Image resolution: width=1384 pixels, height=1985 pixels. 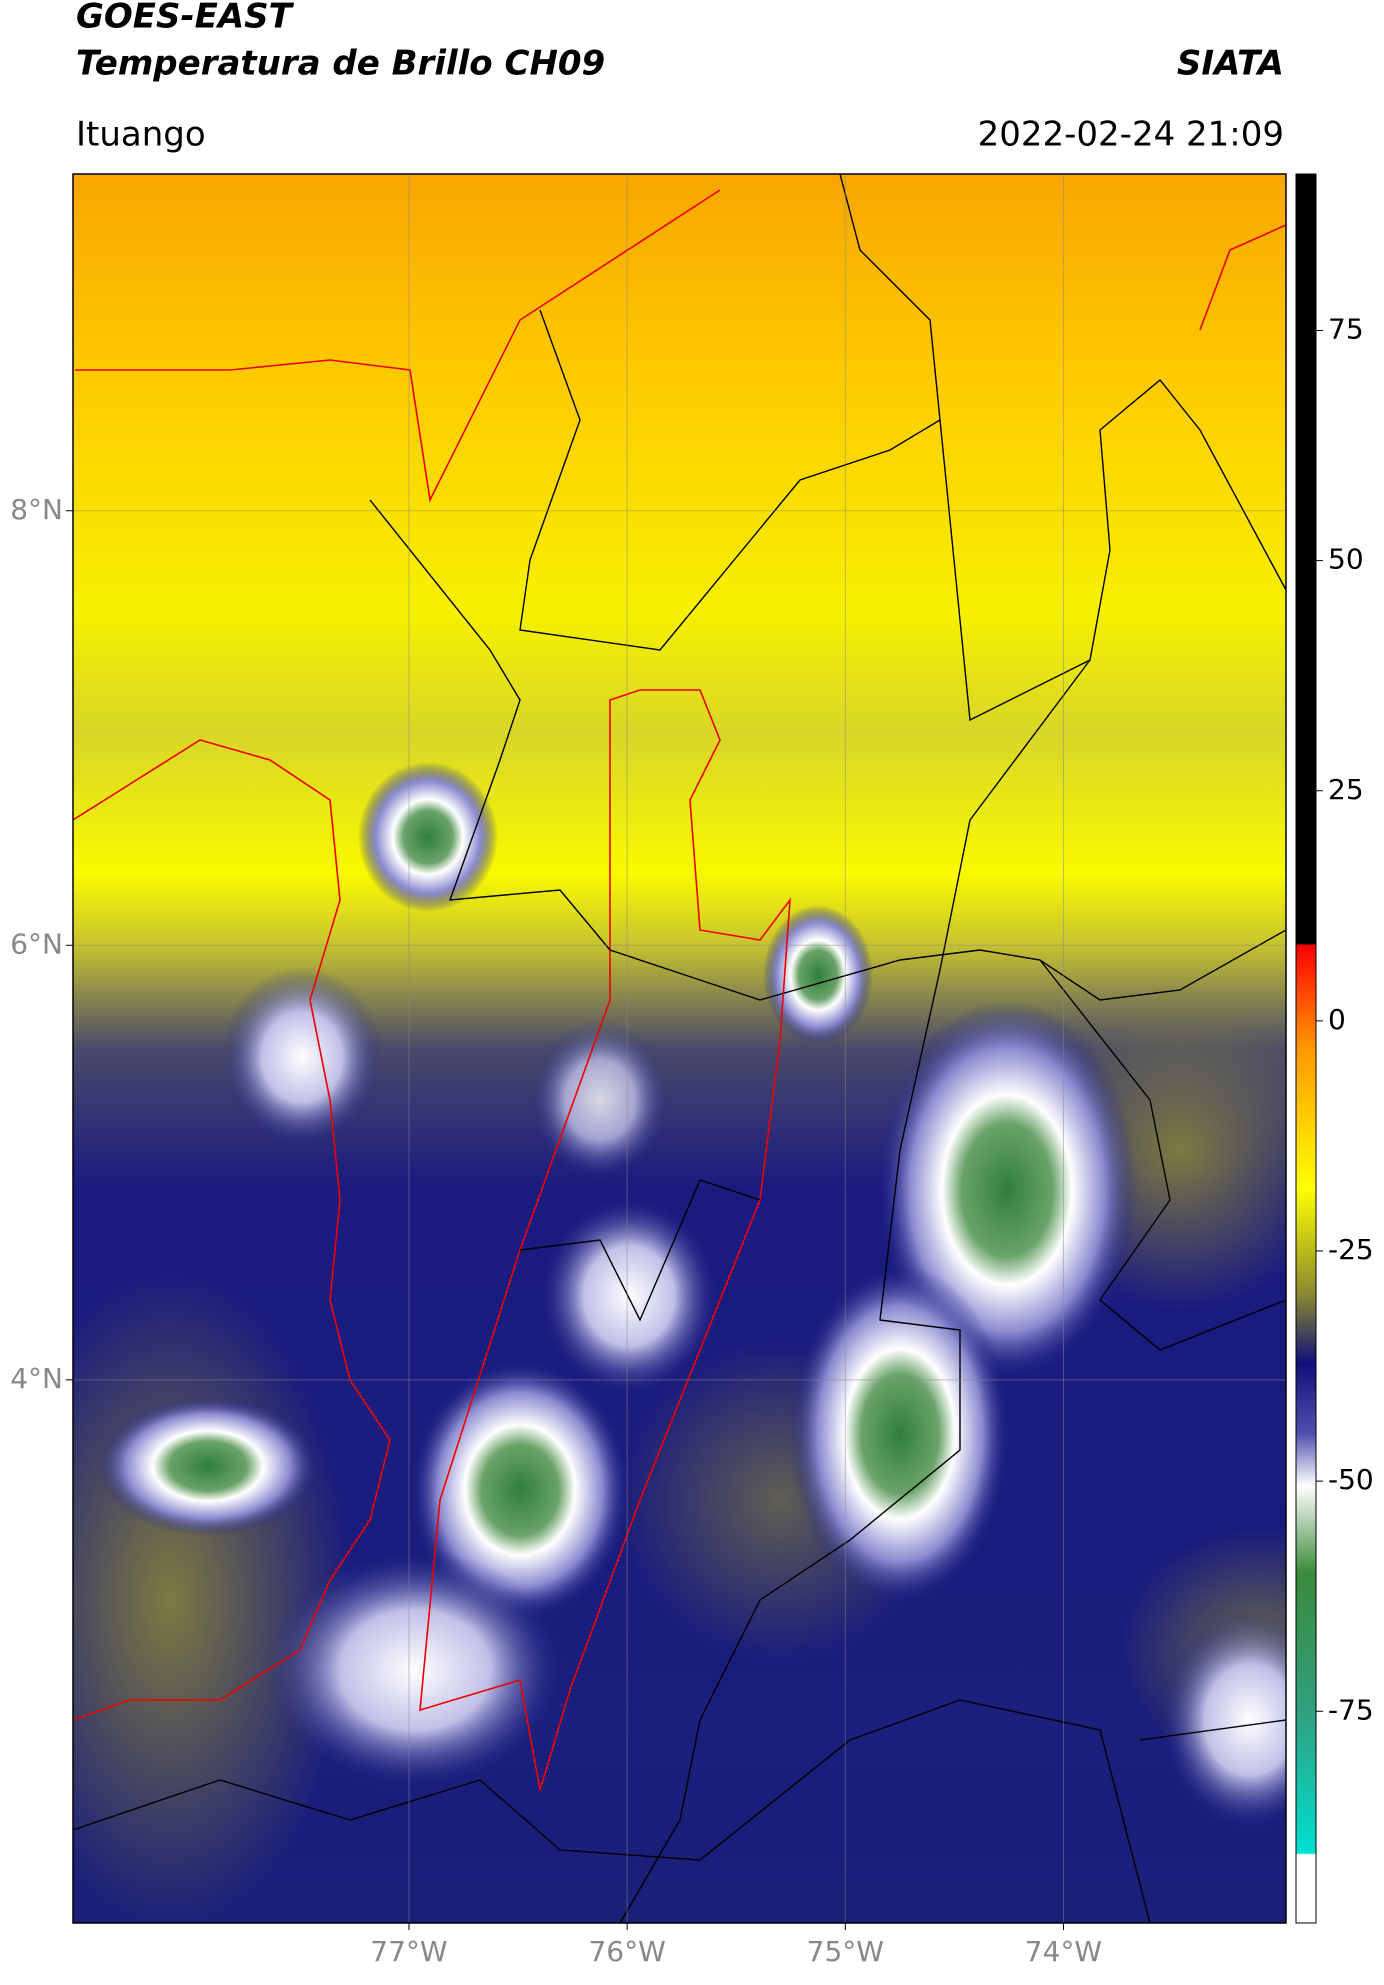 What do you see at coordinates (1346, 559) in the screenshot?
I see `colorbar-tick-label: 50` at bounding box center [1346, 559].